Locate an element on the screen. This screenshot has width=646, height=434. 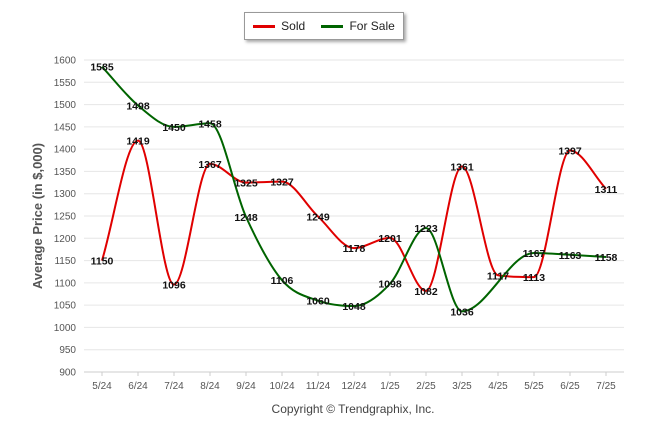
data-label-for-sale: 1458 is located at coordinates (210, 124).